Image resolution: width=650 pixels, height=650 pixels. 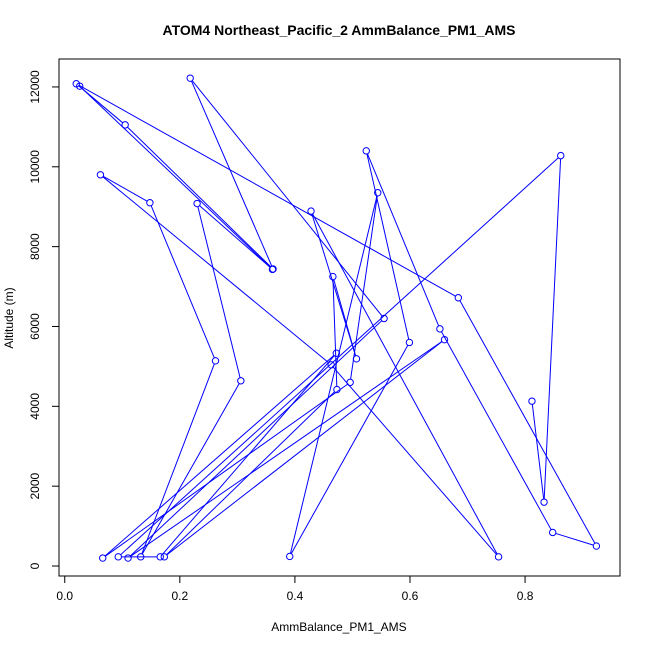 I want to click on y-axis: 0 2000 4000 6000 8000 10000 12000, so click(x=44, y=319).